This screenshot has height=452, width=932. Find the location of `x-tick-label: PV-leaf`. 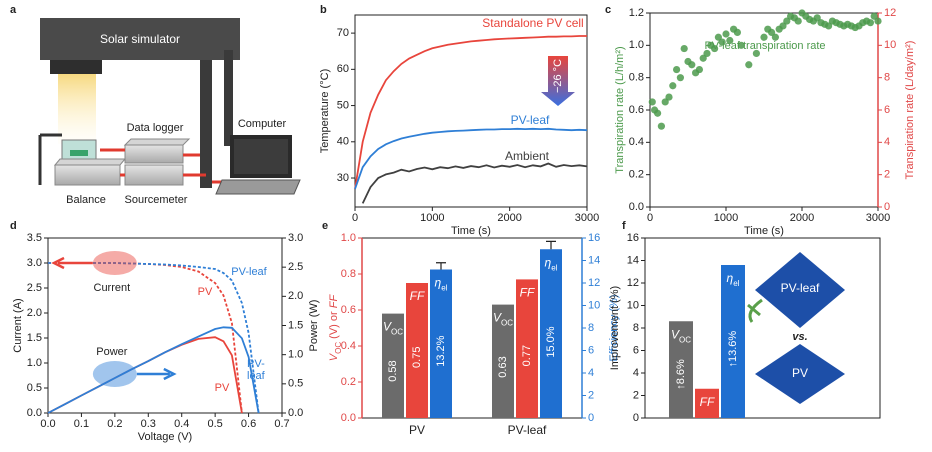

x-tick-label: PV-leaf is located at coordinates (527, 430).